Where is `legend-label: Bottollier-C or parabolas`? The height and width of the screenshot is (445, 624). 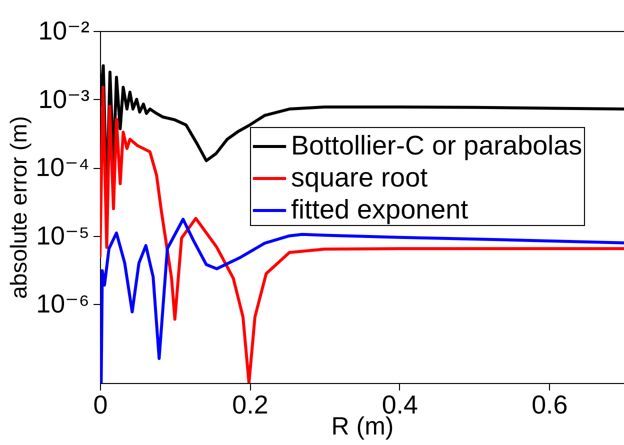 legend-label: Bottollier-C or parabolas is located at coordinates (436, 145).